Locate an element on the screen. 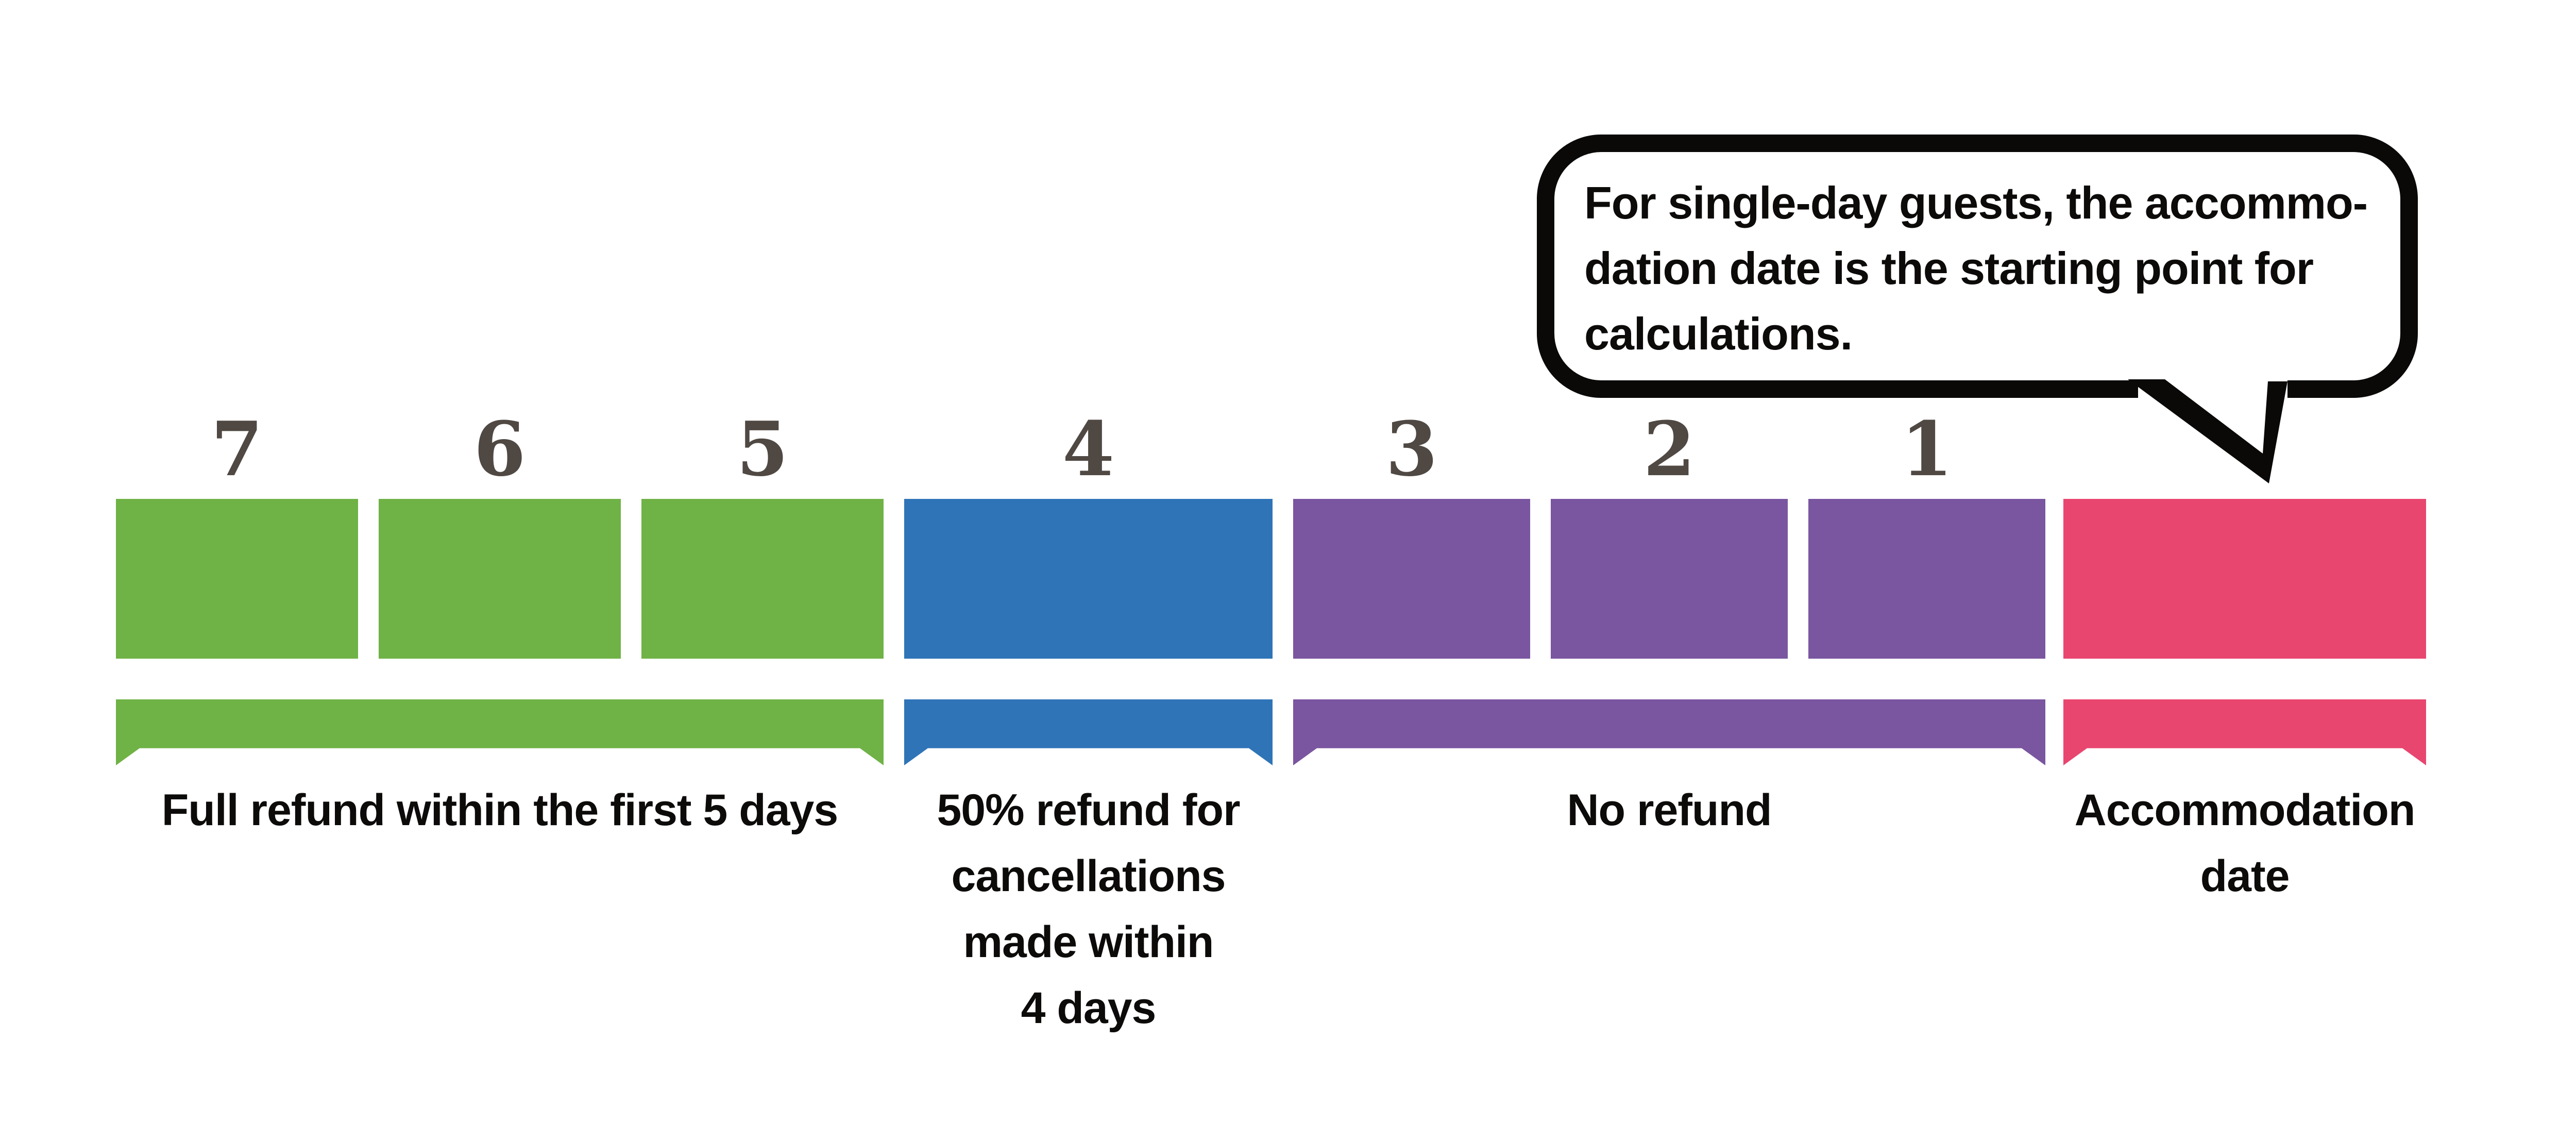  label-line: No refund is located at coordinates (1669, 810).